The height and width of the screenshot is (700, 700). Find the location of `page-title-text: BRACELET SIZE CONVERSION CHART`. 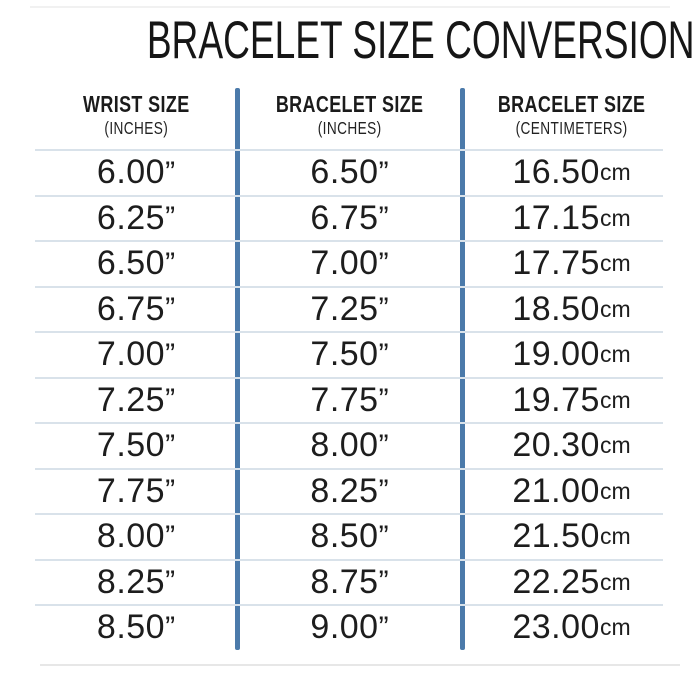

page-title-text: BRACELET SIZE CONVERSION CHART is located at coordinates (423, 40).